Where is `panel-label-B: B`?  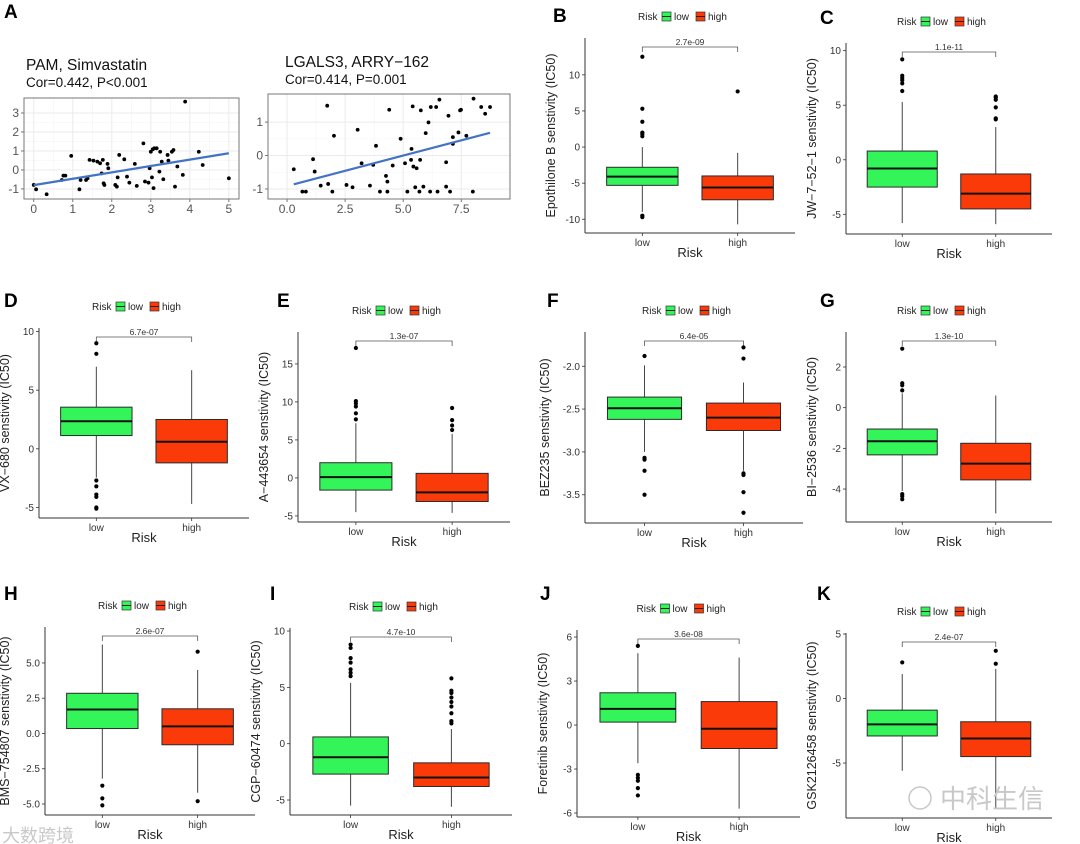 panel-label-B: B is located at coordinates (560, 16).